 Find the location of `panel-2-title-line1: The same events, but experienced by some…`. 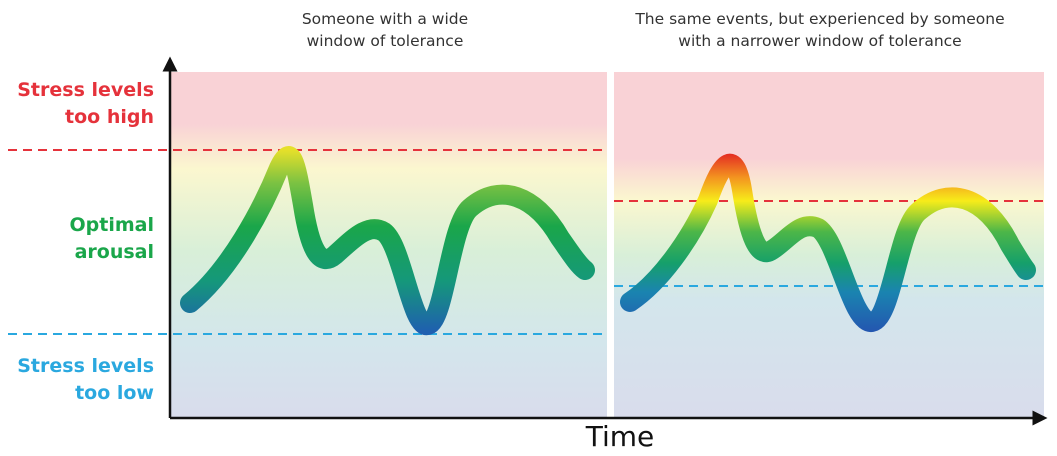

panel-2-title-line1: The same events, but experienced by some… is located at coordinates (820, 19).